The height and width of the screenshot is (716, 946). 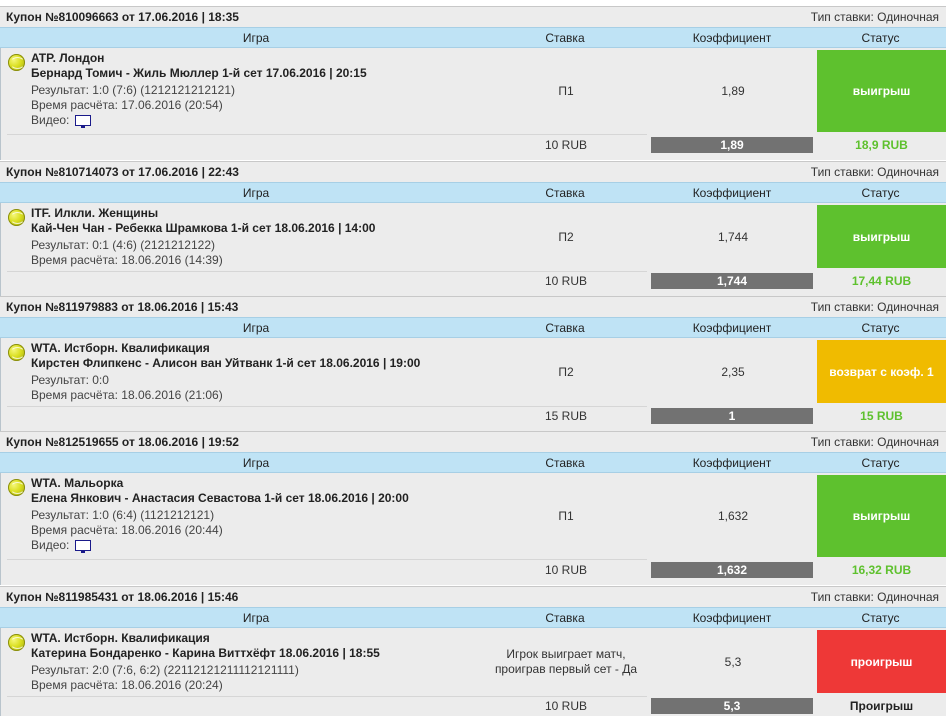 What do you see at coordinates (127, 260) in the screenshot?
I see `calc-time: Время расчёта: 18.06.2016 (14:39)` at bounding box center [127, 260].